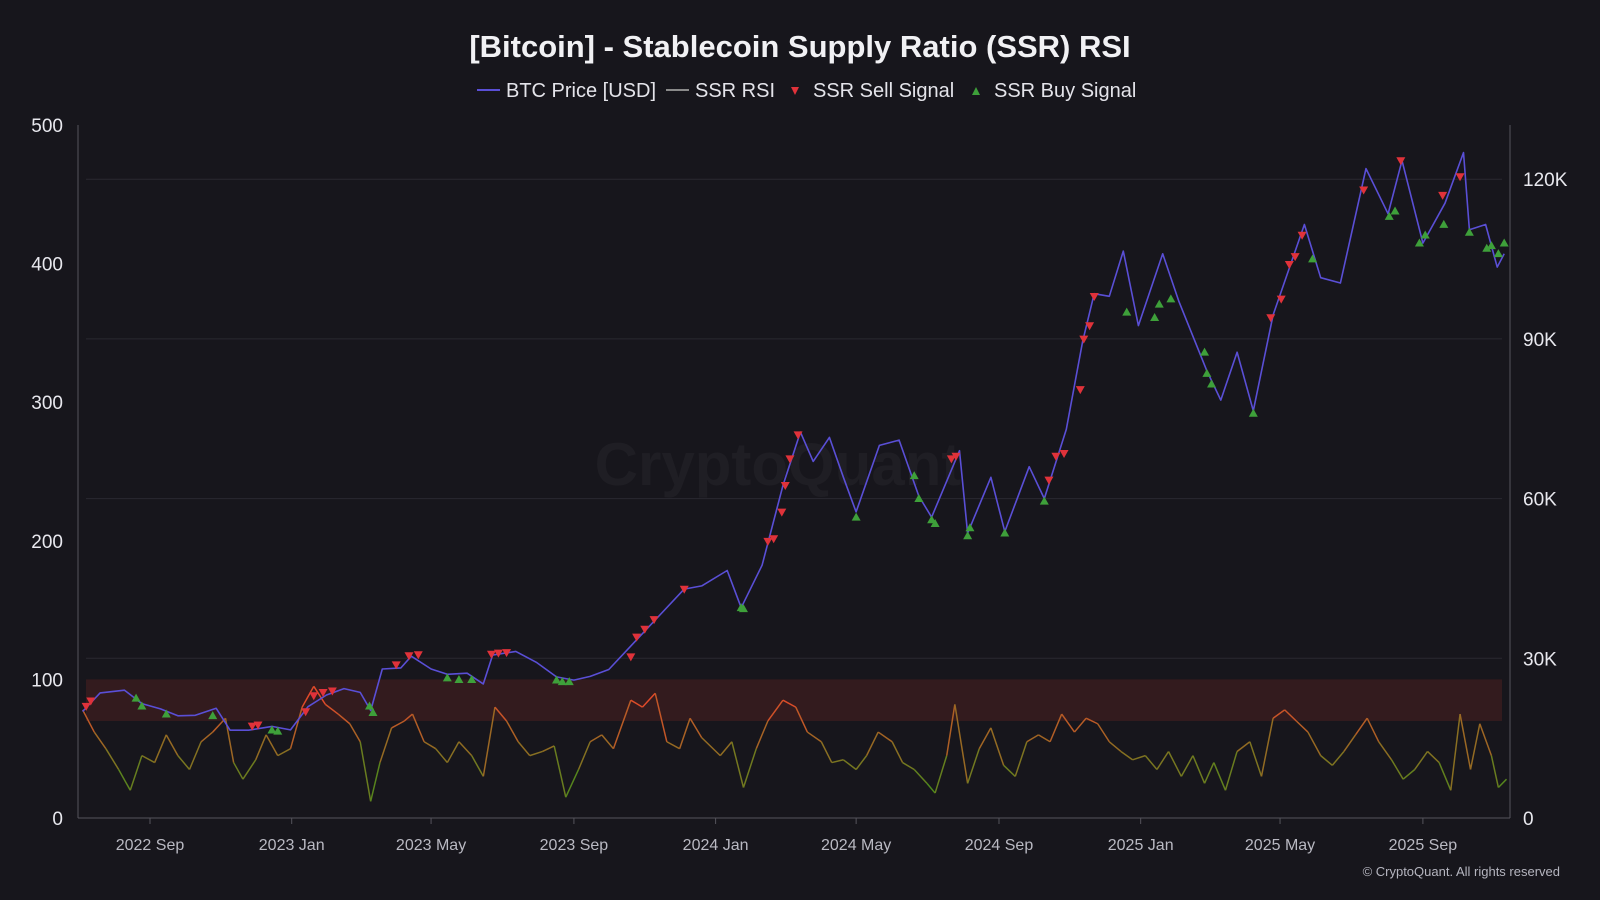 The image size is (1600, 900). What do you see at coordinates (856, 845) in the screenshot?
I see `x-tick-label: 2024 May` at bounding box center [856, 845].